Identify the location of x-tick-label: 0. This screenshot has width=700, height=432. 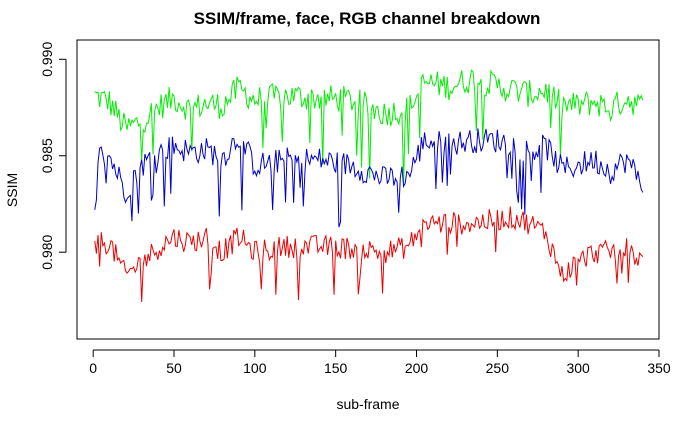
(93, 368).